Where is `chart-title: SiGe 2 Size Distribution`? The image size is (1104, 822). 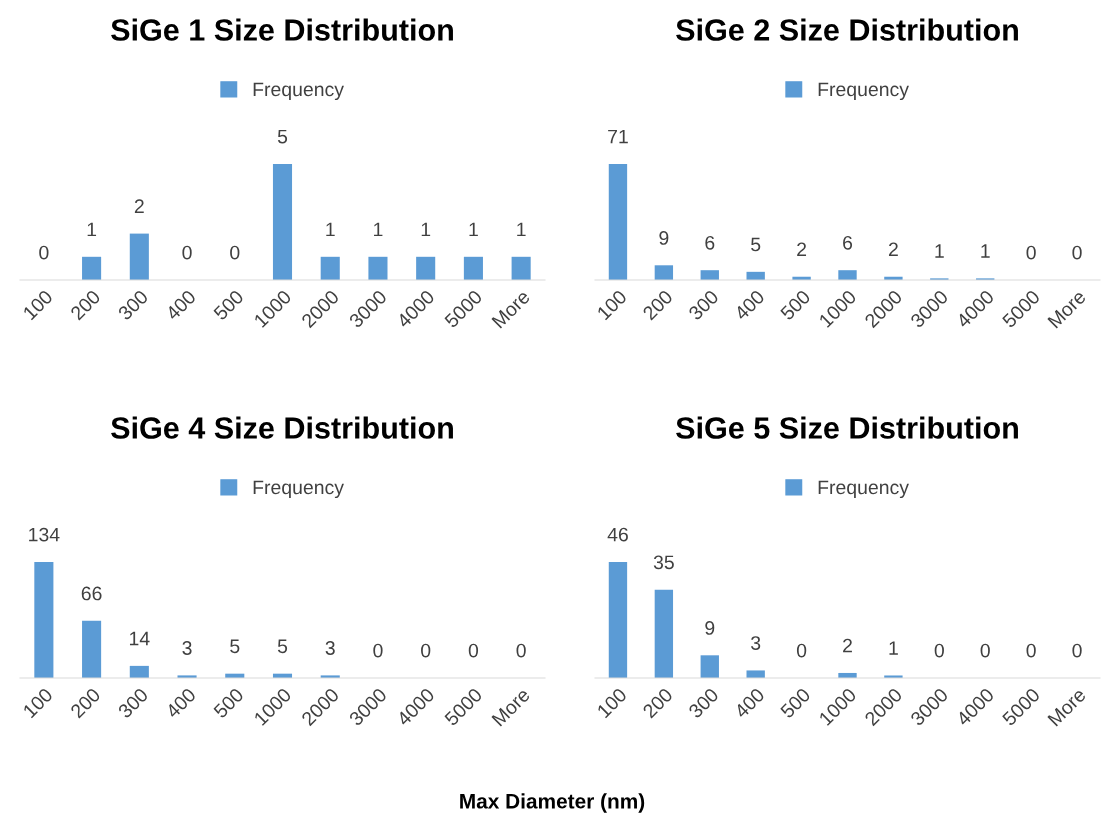
chart-title: SiGe 2 Size Distribution is located at coordinates (847, 29).